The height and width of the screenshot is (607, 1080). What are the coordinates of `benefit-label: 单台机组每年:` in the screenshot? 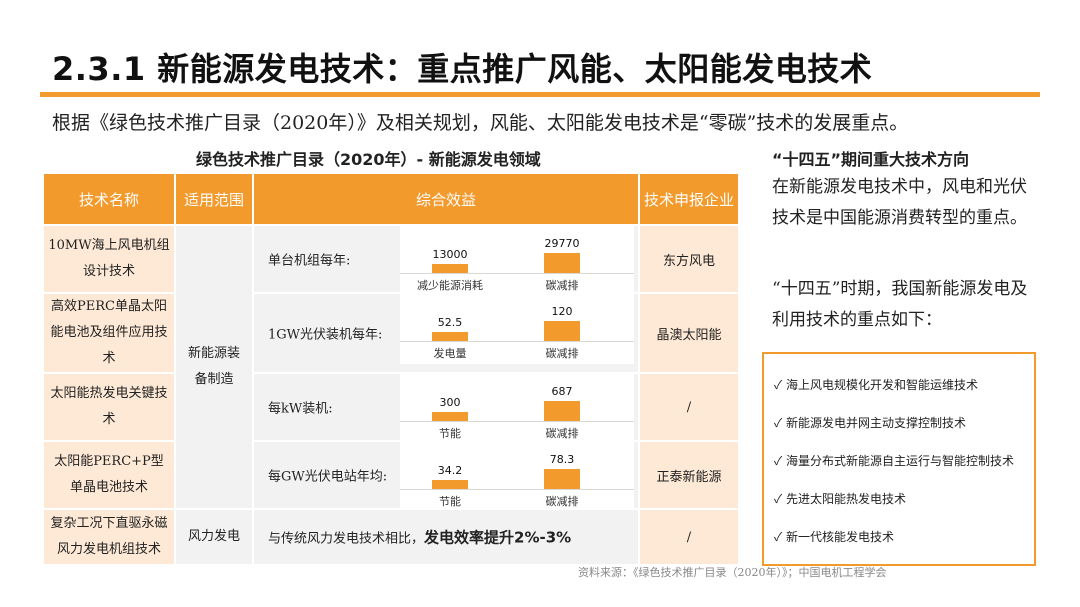 It's located at (309, 261).